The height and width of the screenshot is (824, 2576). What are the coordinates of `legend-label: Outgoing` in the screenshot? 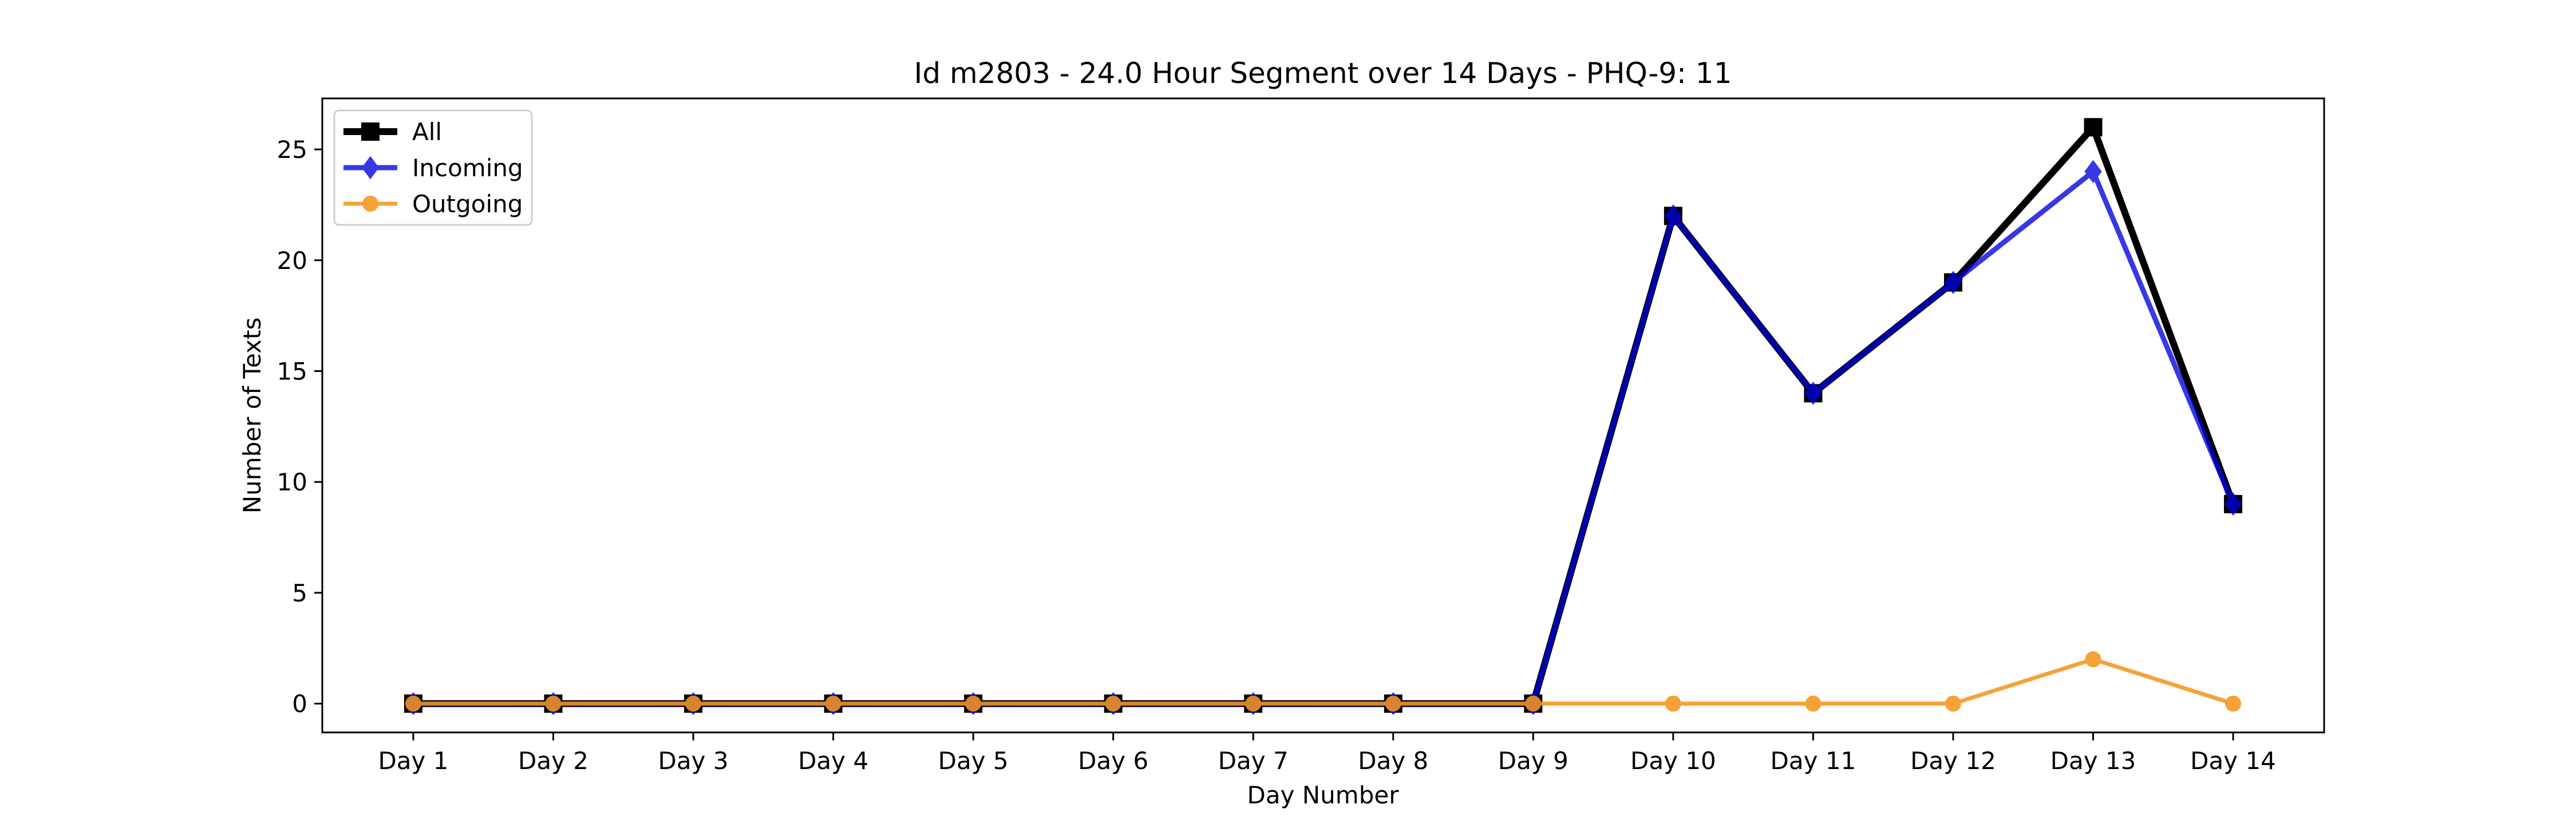 It's located at (467, 204).